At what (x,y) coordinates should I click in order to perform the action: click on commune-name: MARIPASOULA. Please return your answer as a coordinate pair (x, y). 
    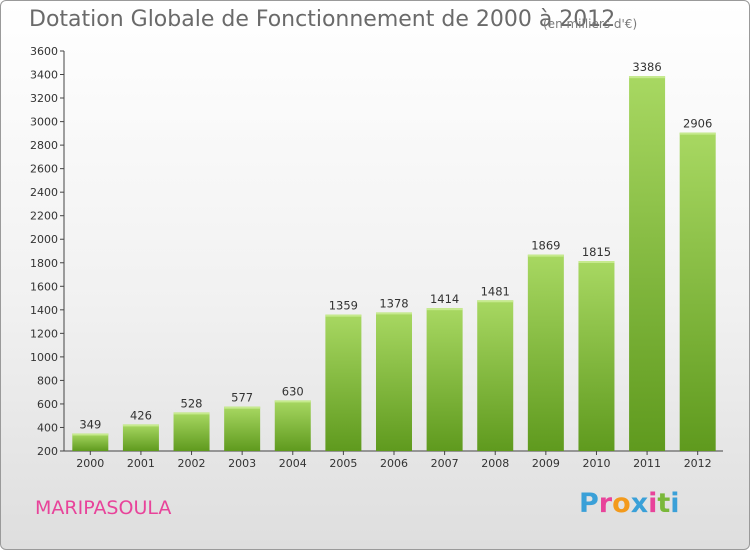
    Looking at the image, I should click on (103, 508).